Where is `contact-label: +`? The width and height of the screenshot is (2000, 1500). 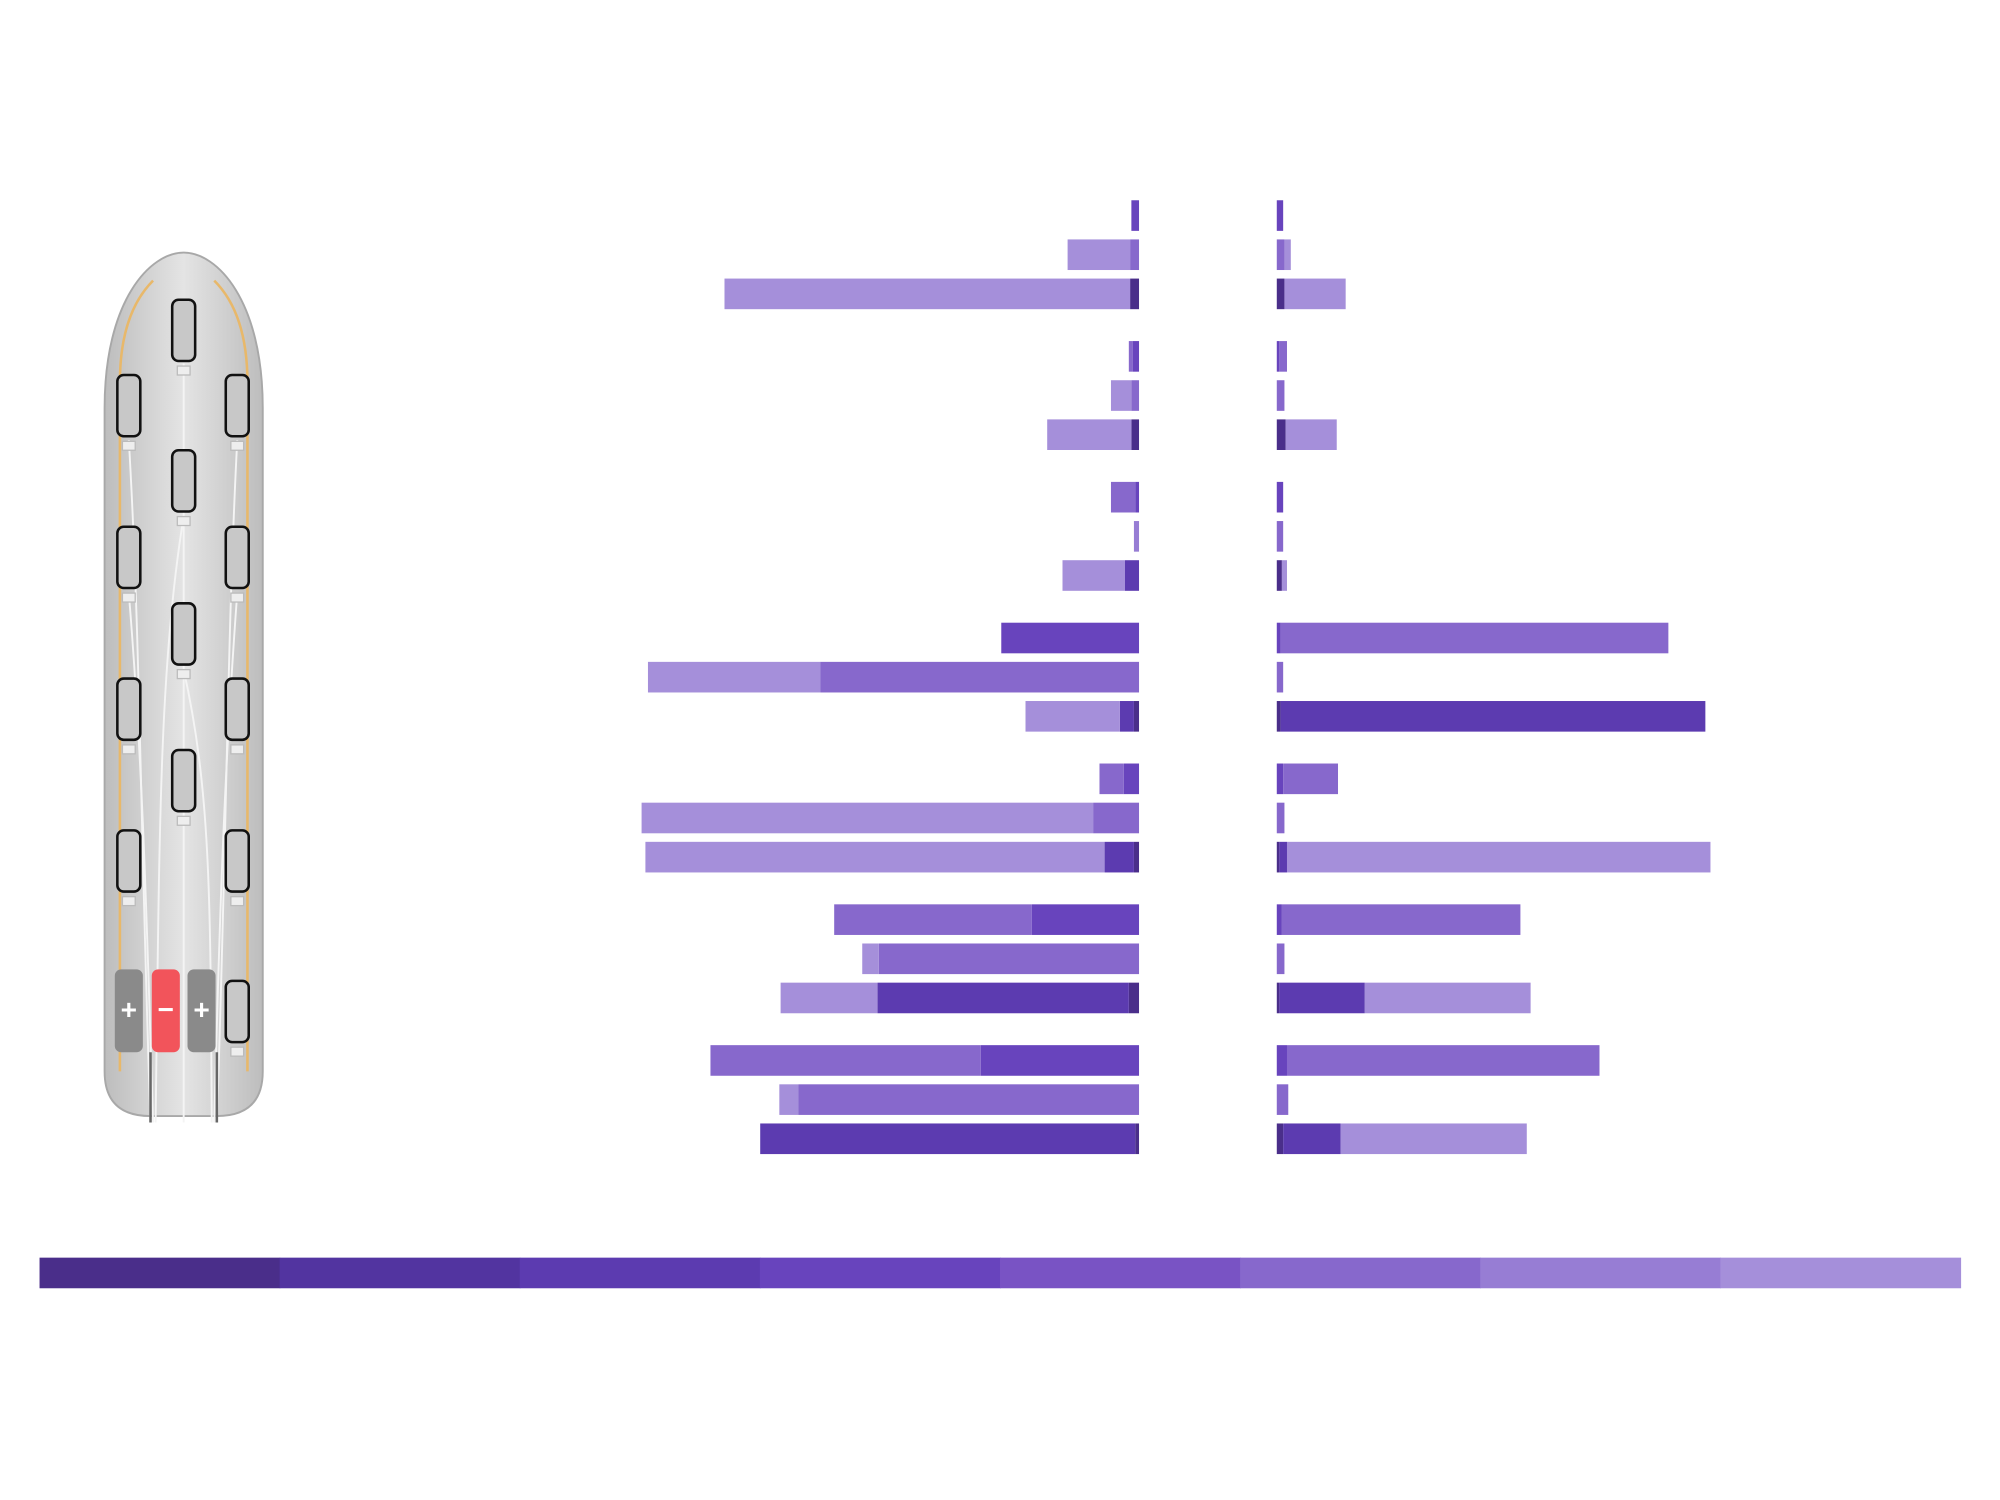 contact-label: + is located at coordinates (129, 1009).